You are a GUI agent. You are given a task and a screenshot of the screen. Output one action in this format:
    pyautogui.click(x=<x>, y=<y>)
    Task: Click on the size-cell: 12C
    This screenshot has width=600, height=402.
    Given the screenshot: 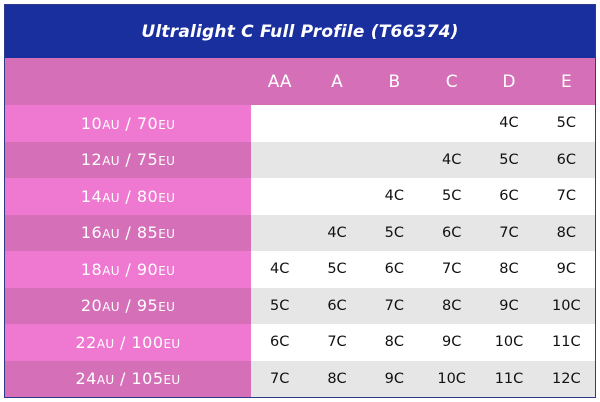 What is the action you would take?
    pyautogui.click(x=566, y=378)
    